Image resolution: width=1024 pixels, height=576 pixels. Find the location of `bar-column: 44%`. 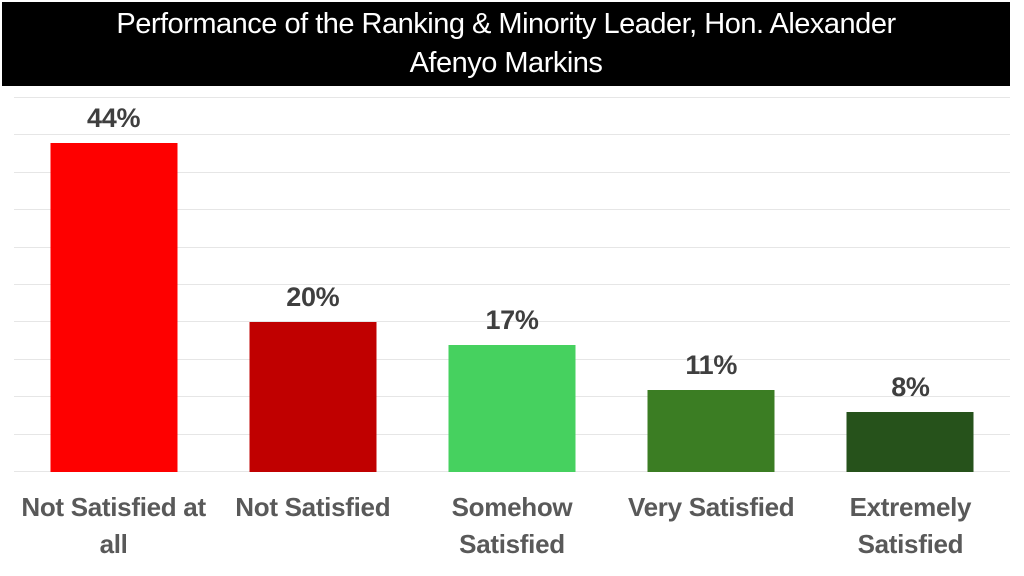

bar-column: 44% is located at coordinates (113, 285).